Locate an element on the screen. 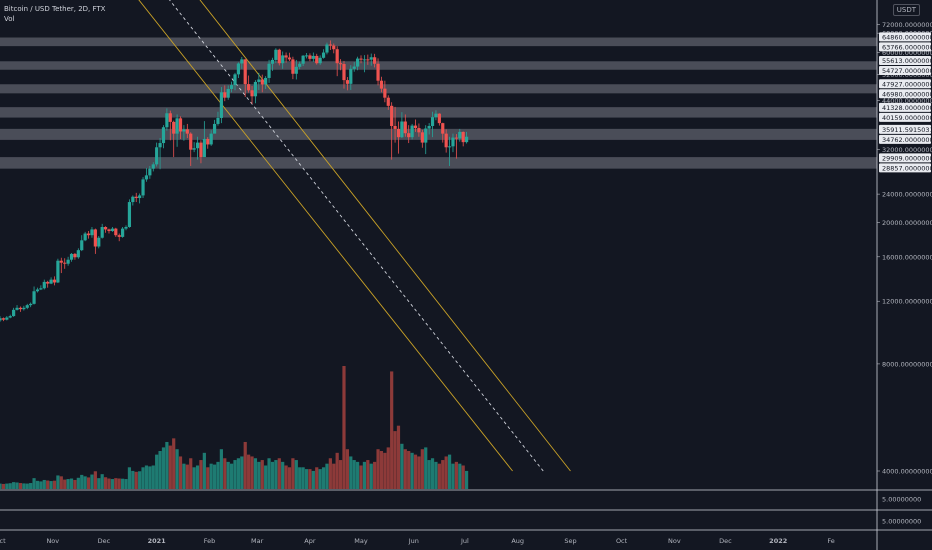 This screenshot has height=550, width=932. zone-label-box is located at coordinates (905, 139).